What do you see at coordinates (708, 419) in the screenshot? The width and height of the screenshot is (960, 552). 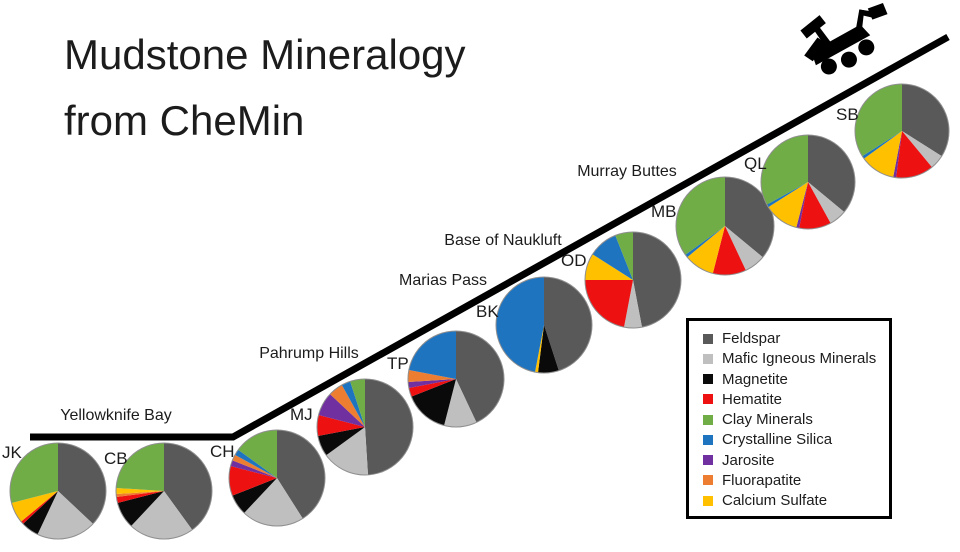 I see `legend-swatch-clay` at bounding box center [708, 419].